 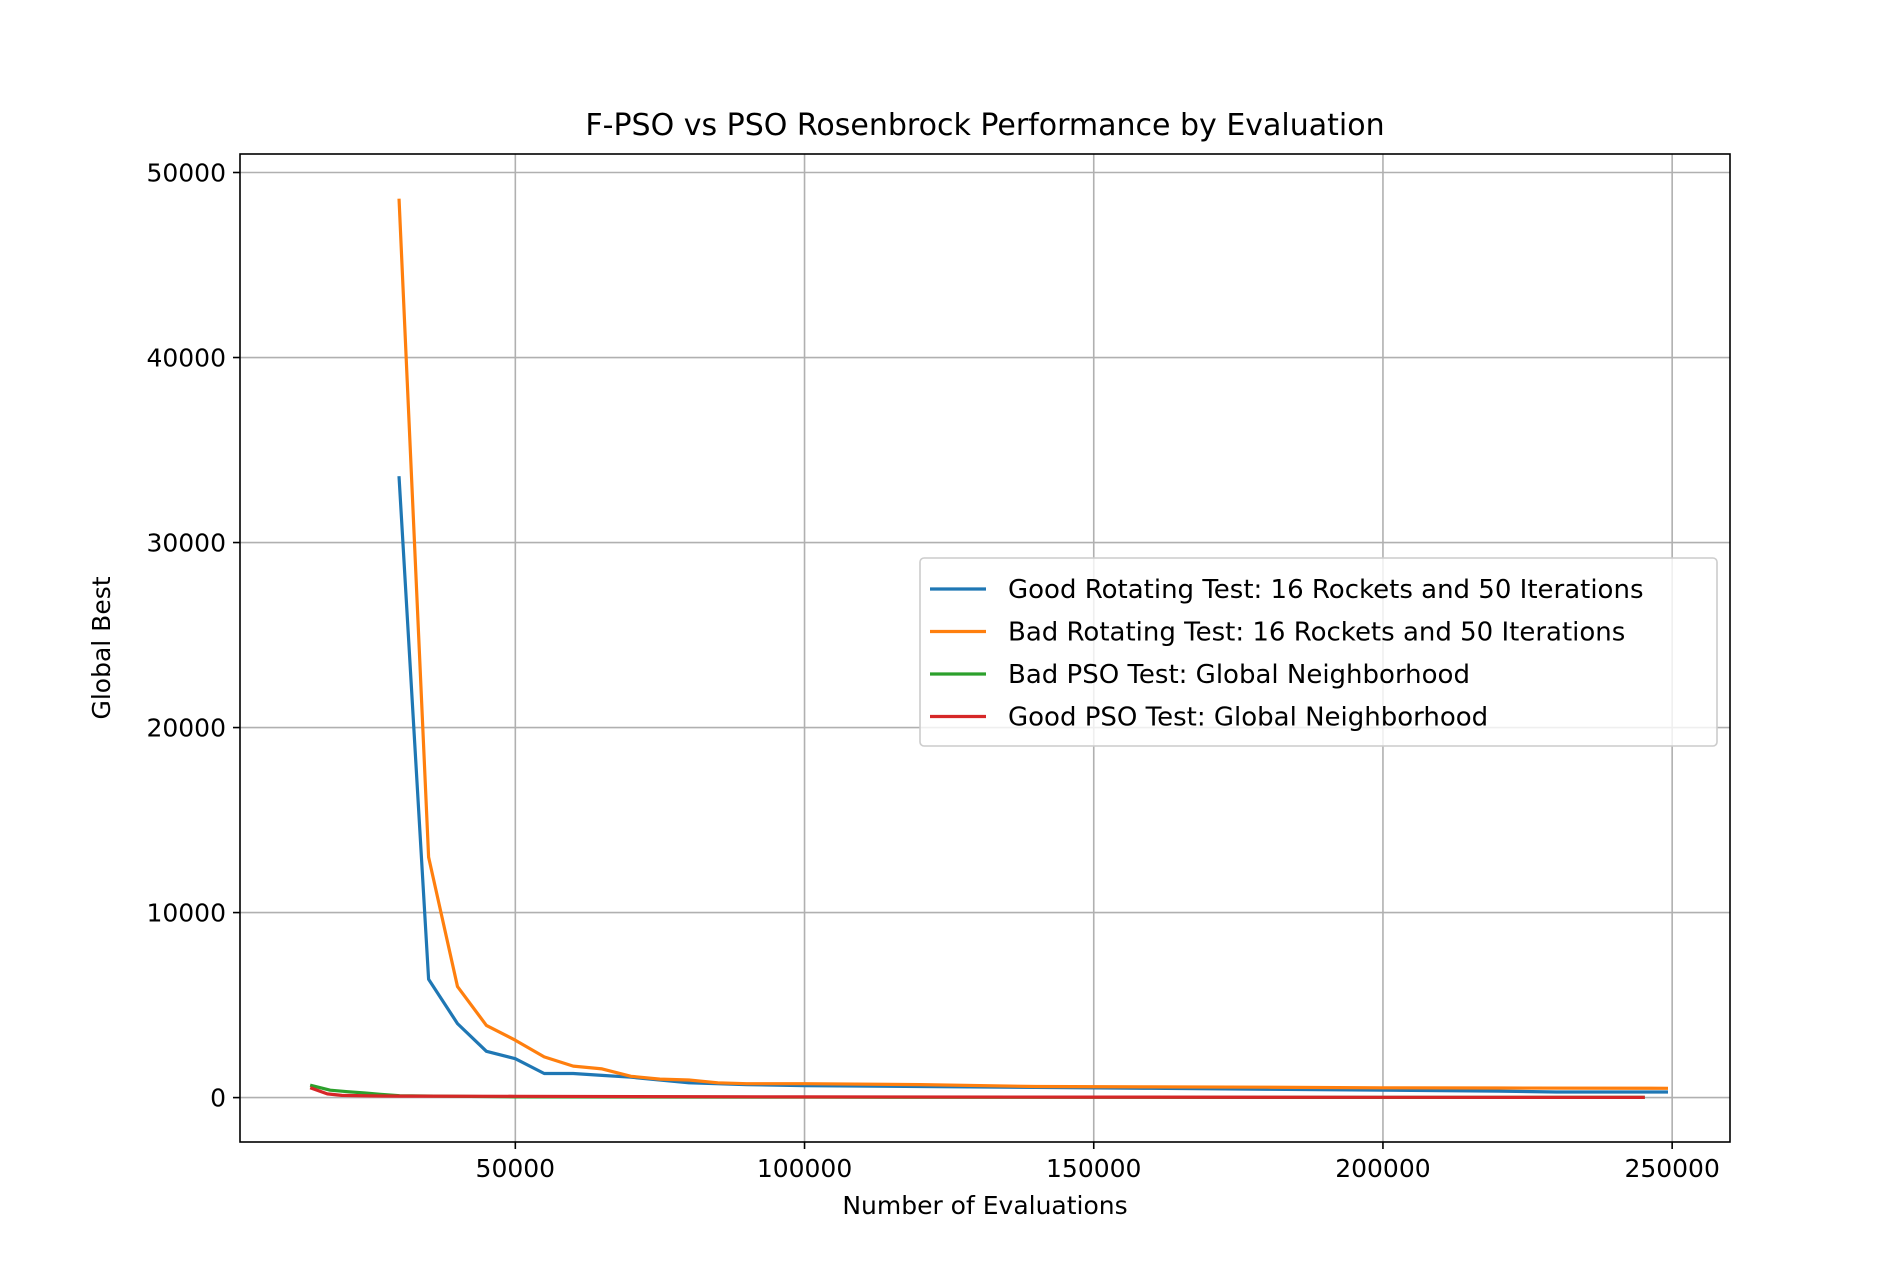 I want to click on x-axis-title: Number of Evaluations, so click(x=984, y=1205).